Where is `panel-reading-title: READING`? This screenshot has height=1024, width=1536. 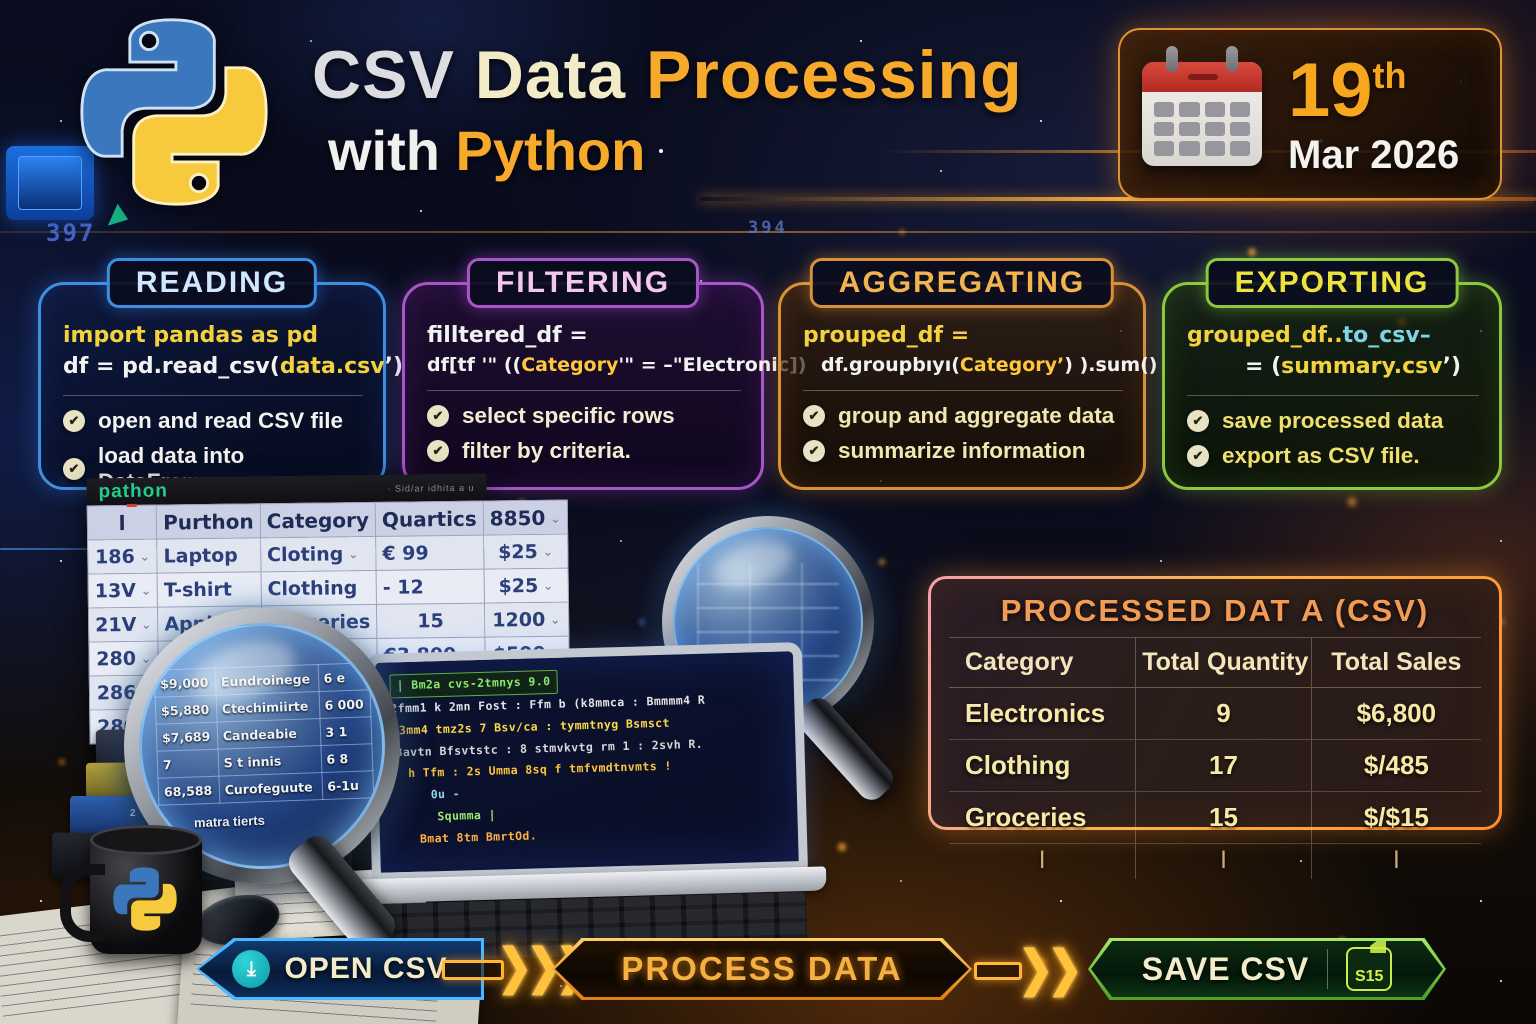 panel-reading-title: READING is located at coordinates (212, 283).